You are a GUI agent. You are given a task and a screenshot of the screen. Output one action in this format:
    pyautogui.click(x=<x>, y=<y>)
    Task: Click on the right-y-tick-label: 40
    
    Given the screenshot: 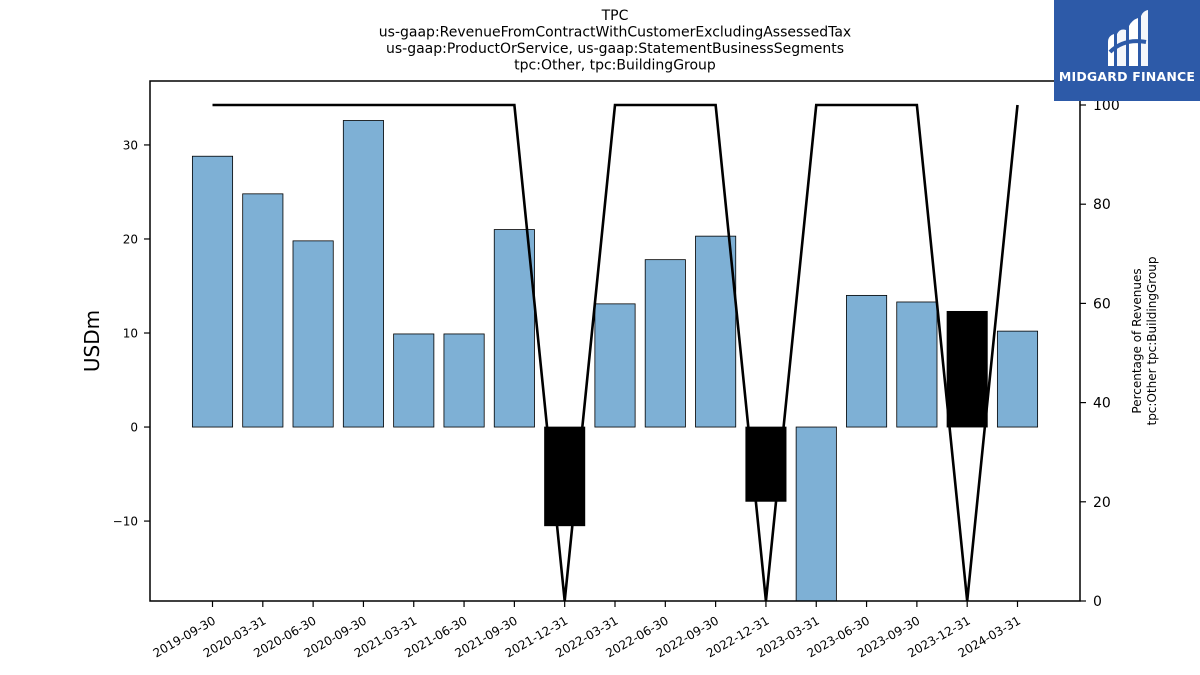 What is the action you would take?
    pyautogui.click(x=1102, y=404)
    